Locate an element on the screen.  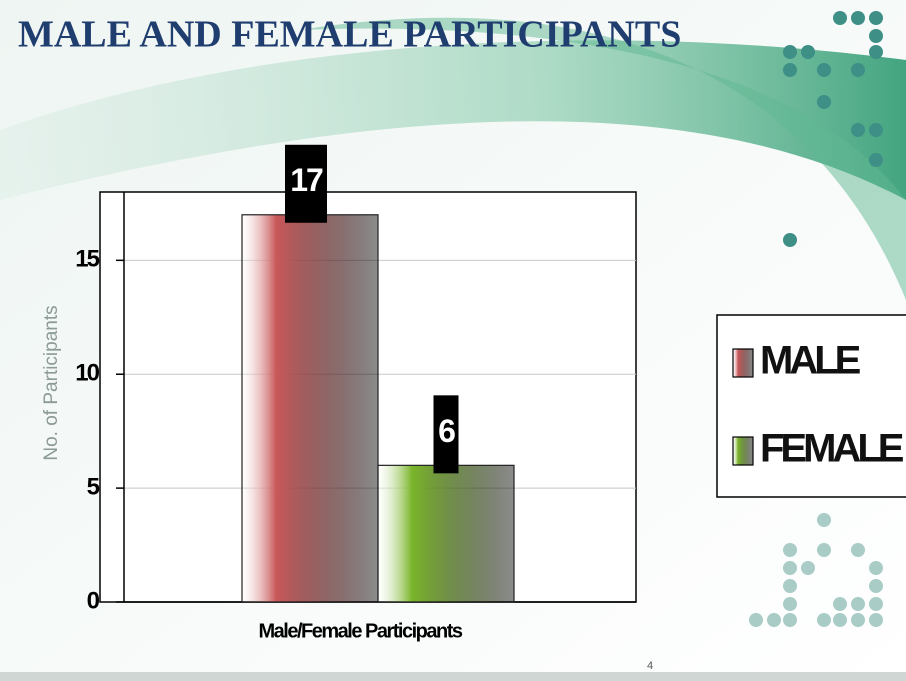
page-number: 4 is located at coordinates (650, 666).